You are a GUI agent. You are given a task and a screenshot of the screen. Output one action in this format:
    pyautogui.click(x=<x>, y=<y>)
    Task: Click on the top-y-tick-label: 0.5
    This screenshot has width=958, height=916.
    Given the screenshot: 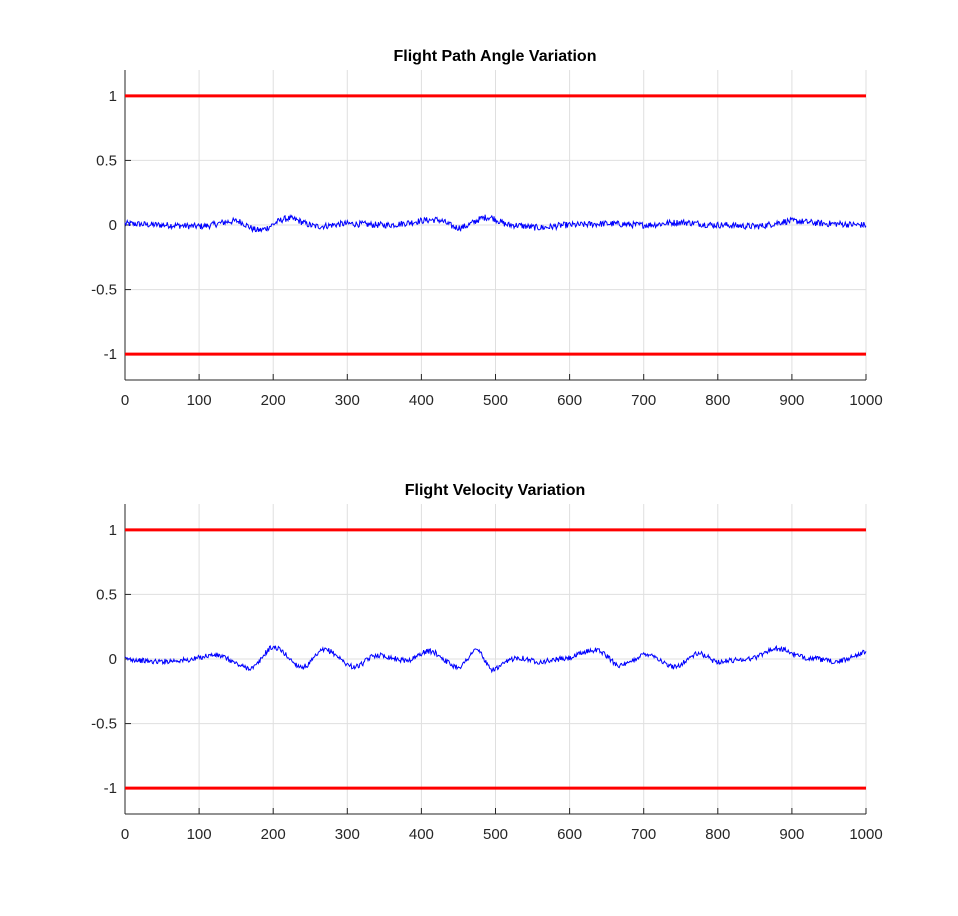 What is the action you would take?
    pyautogui.click(x=106, y=160)
    